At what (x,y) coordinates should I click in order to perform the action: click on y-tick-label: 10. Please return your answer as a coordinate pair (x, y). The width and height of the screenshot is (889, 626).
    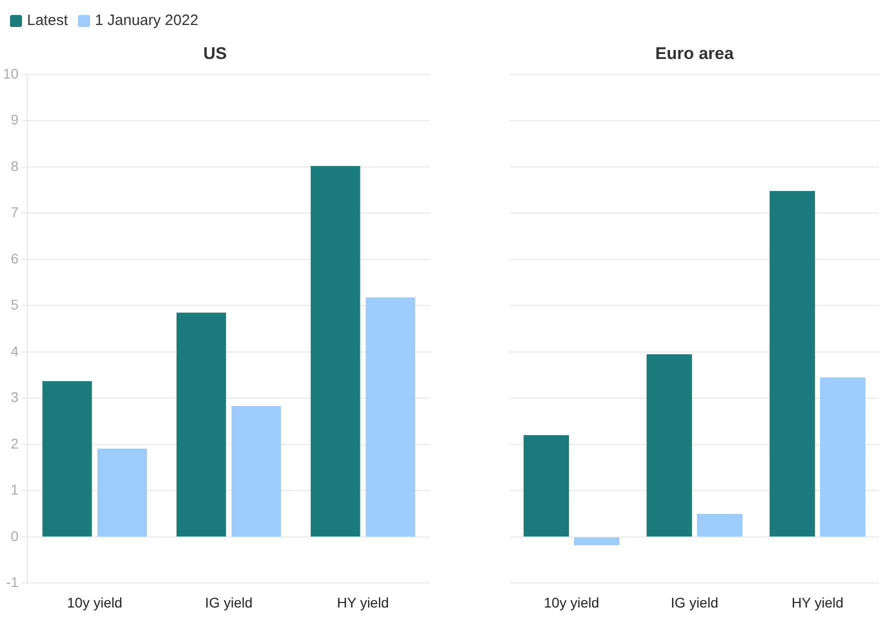
    Looking at the image, I should click on (10, 73).